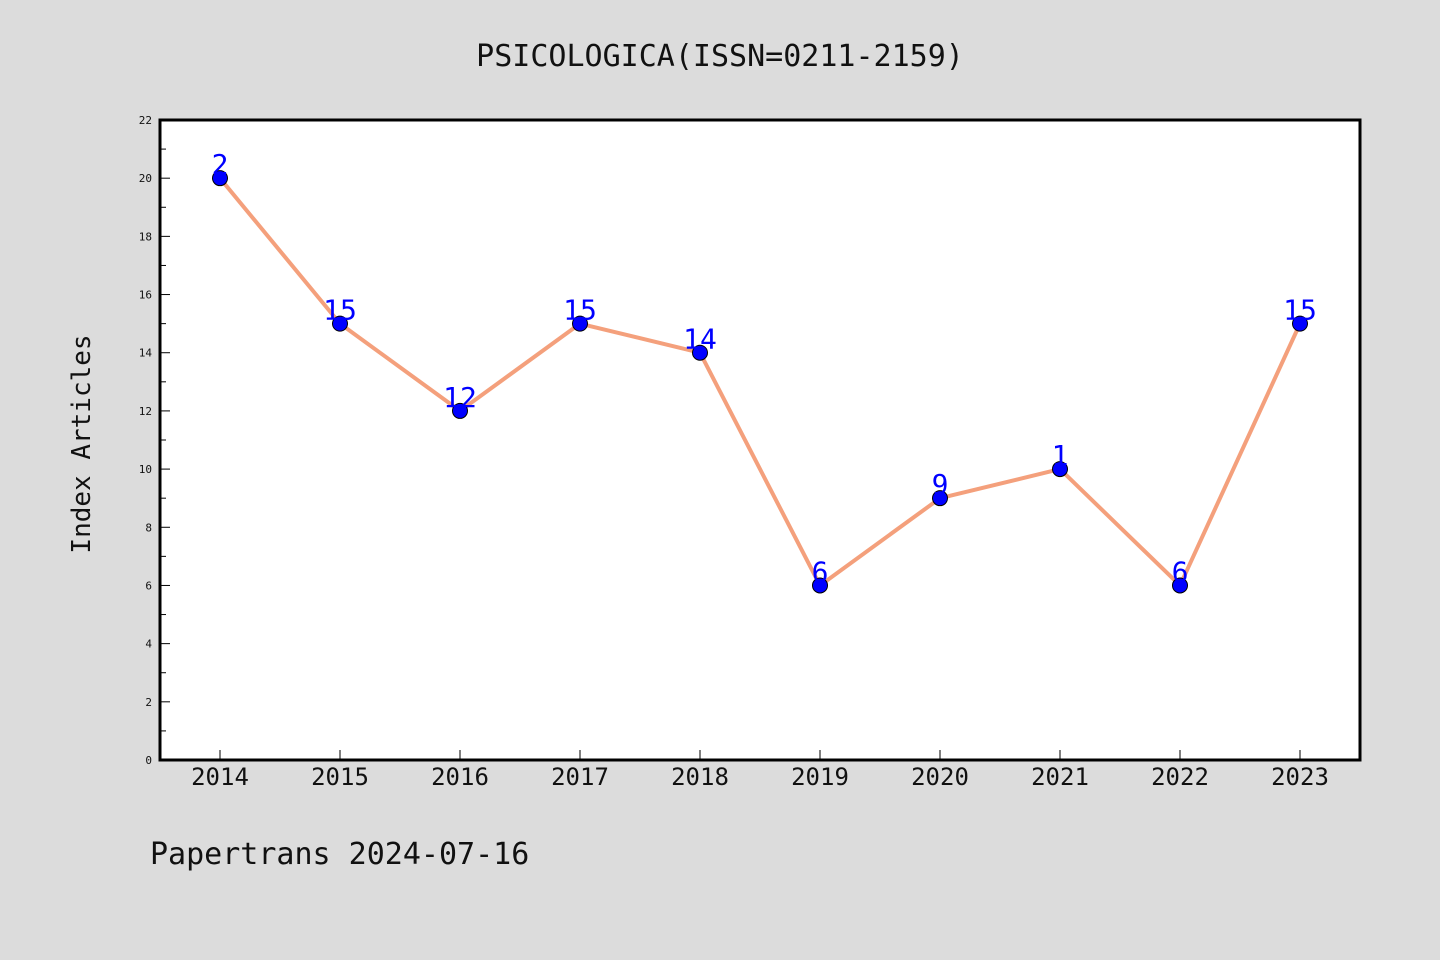 This screenshot has width=1440, height=960. What do you see at coordinates (145, 236) in the screenshot?
I see `y-tick-label: 18` at bounding box center [145, 236].